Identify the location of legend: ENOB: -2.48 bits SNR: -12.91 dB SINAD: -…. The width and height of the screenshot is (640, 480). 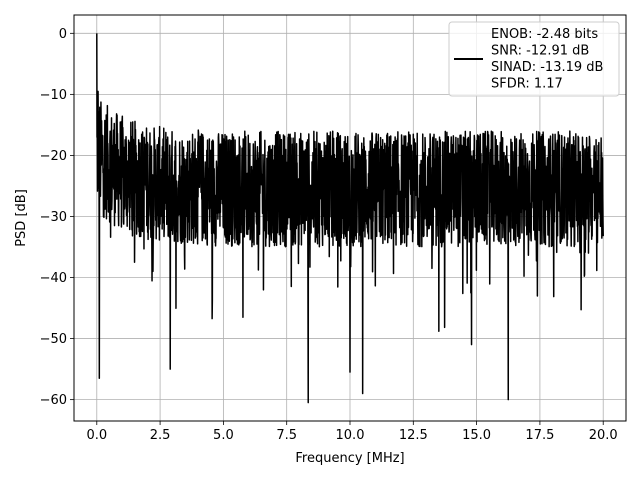
(534, 59).